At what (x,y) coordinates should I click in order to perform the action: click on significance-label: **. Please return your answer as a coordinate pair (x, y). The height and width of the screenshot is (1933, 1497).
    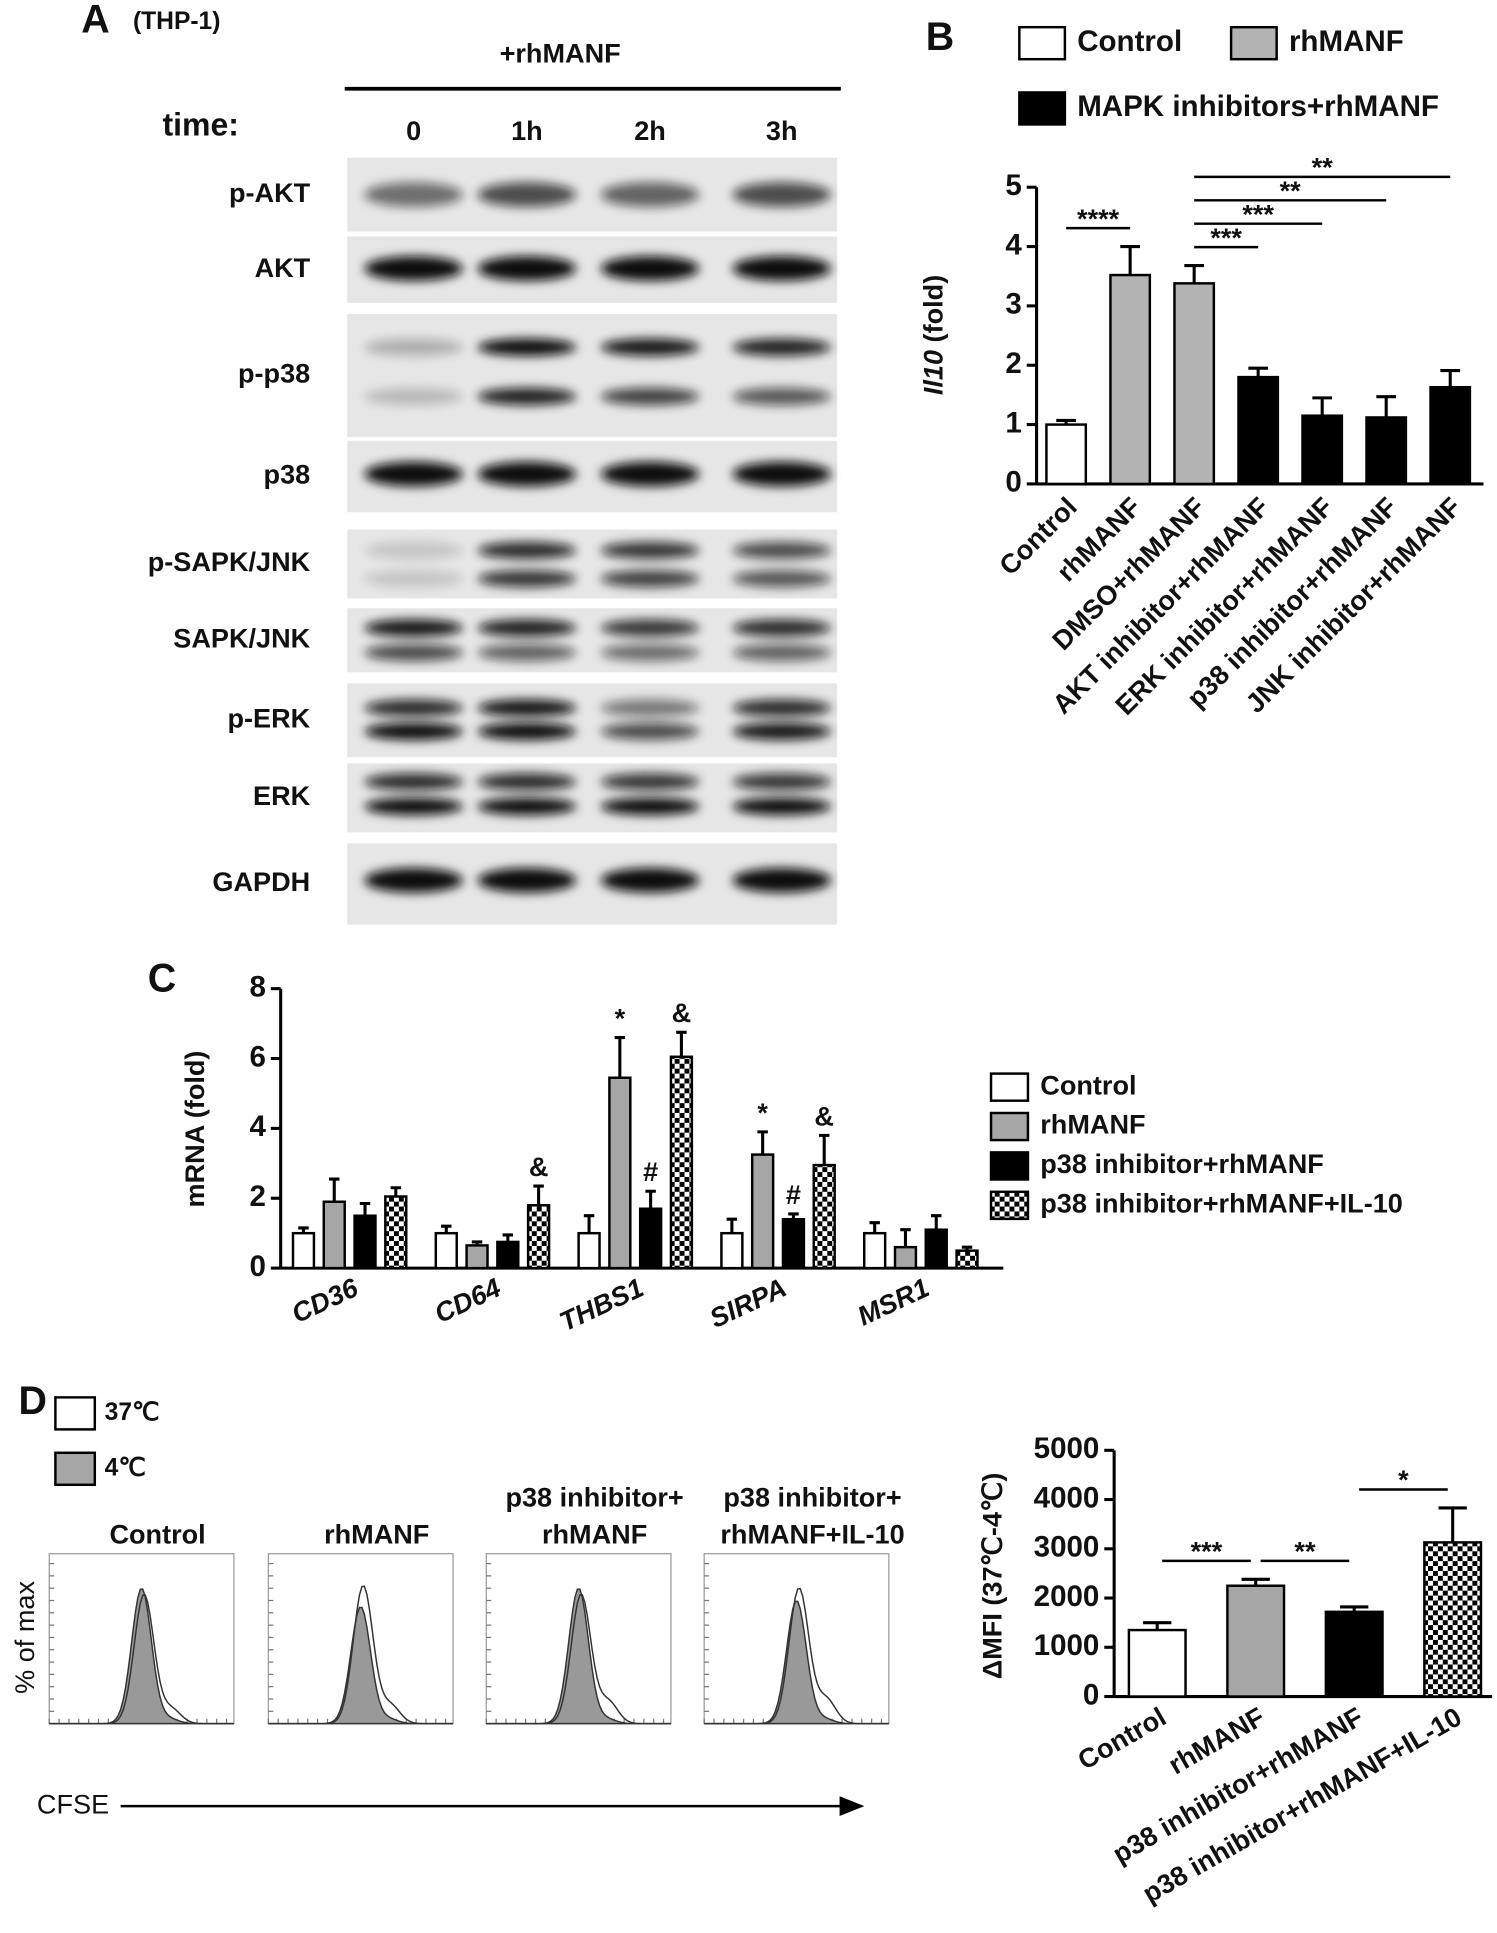
    Looking at the image, I should click on (1323, 167).